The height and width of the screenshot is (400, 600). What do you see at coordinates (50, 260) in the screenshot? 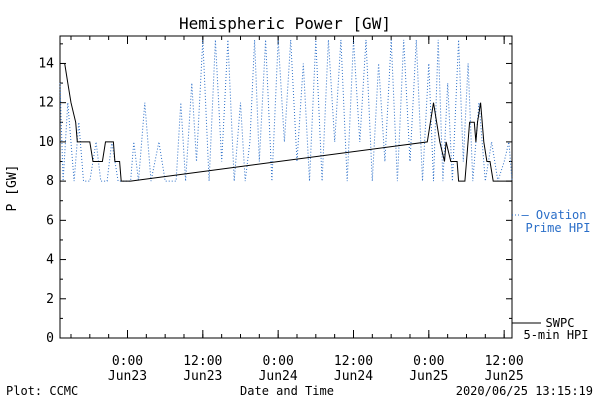
I see `y-tick-label: 4` at bounding box center [50, 260].